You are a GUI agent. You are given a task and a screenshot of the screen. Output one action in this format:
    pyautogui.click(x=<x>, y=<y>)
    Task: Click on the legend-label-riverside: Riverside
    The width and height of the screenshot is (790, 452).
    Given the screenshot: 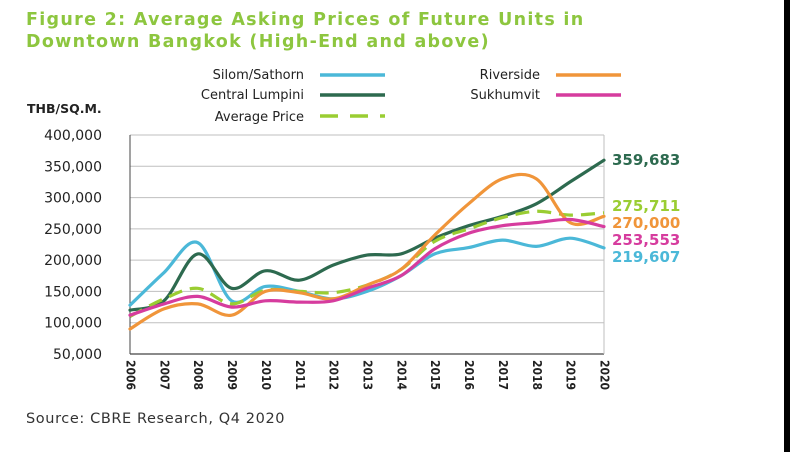 What is the action you would take?
    pyautogui.click(x=510, y=75)
    